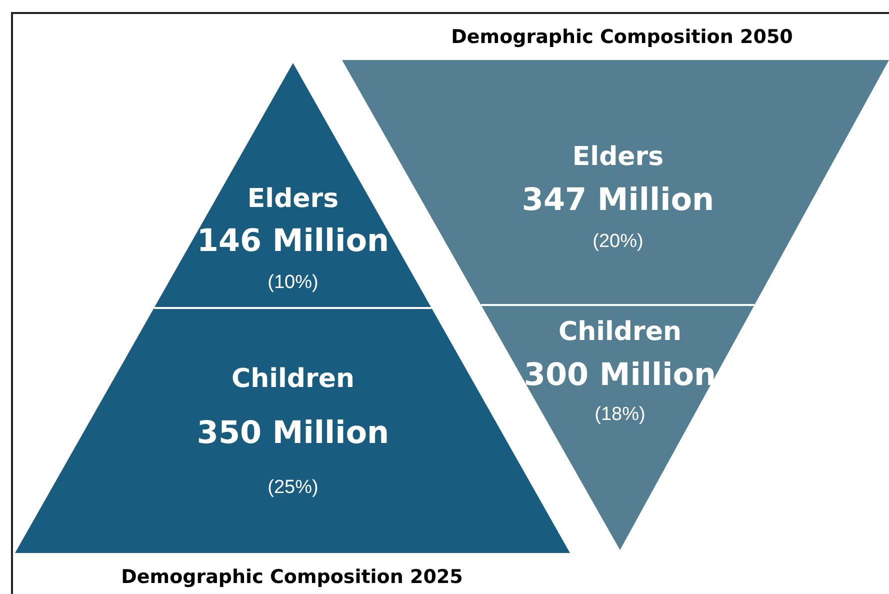 Image resolution: width=889 pixels, height=594 pixels. I want to click on data-label: 146 Million, so click(293, 241).